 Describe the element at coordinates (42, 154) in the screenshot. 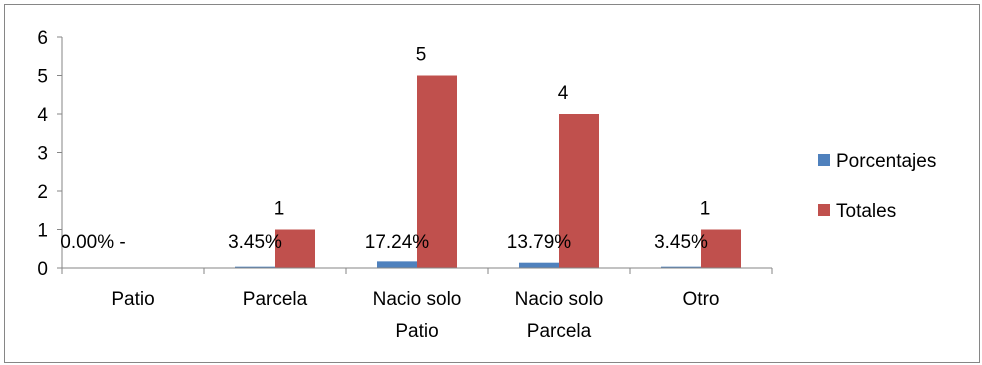

I see `y-tick-label: 3` at that location.